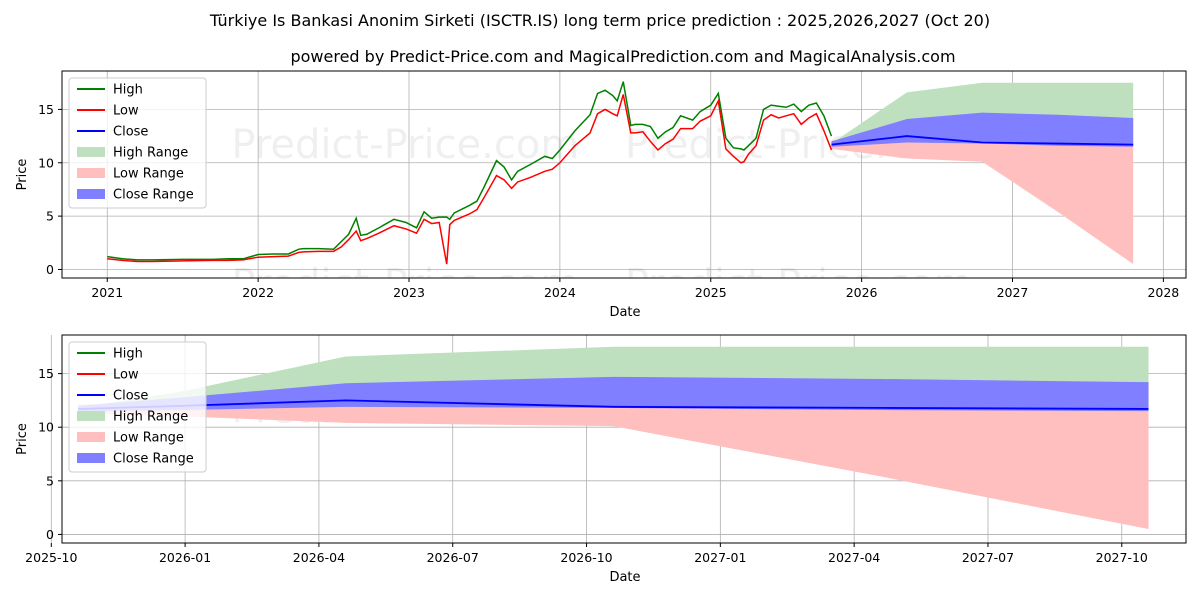 This screenshot has height=600, width=1200. I want to click on x-tick-label: 2025-10, so click(51, 557).